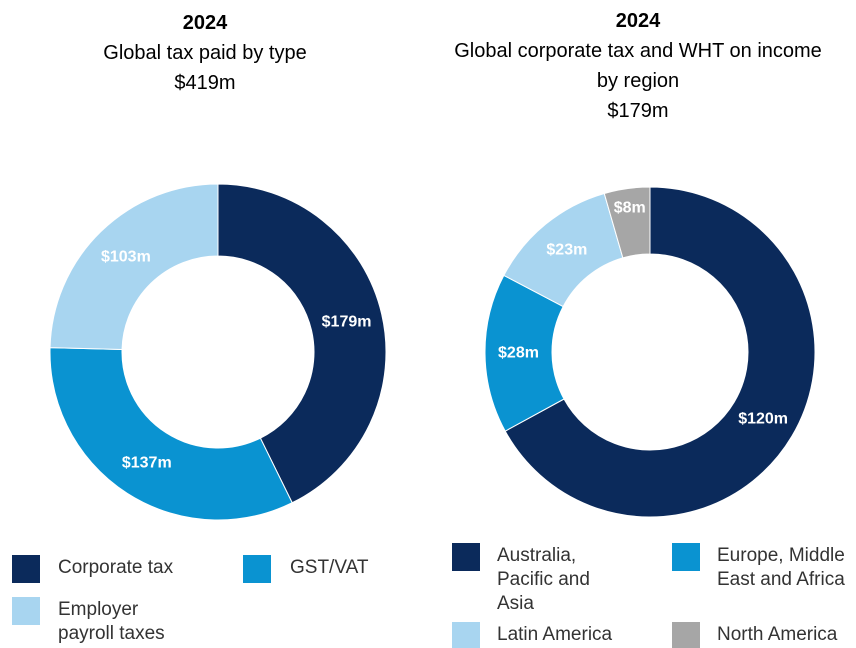  Describe the element at coordinates (555, 634) in the screenshot. I see `legend-label: Latin America` at that location.